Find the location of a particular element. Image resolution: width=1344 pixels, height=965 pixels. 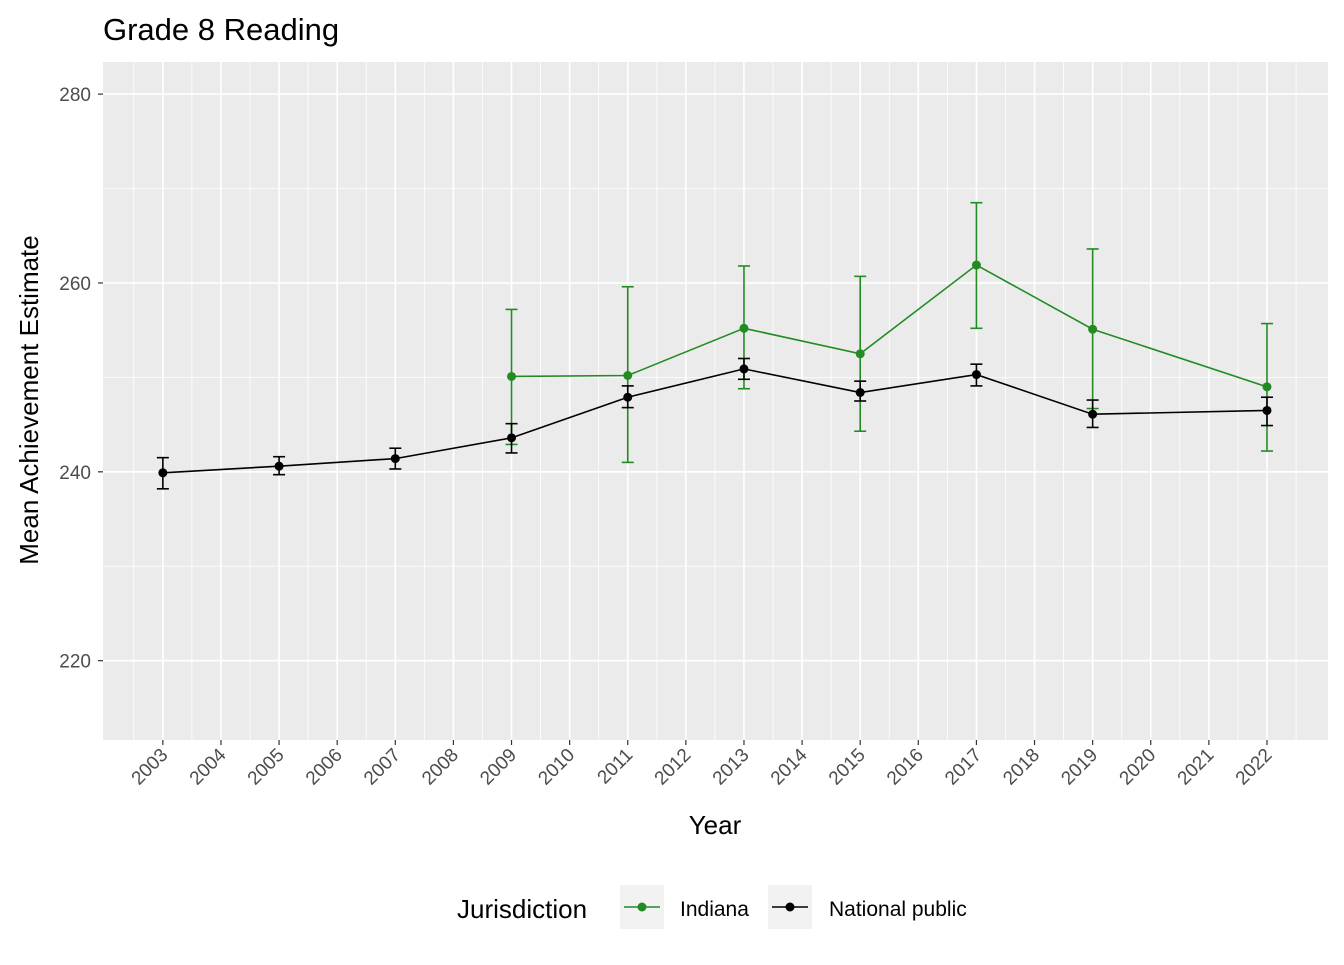

x-tick-label: 2013 is located at coordinates (731, 767).